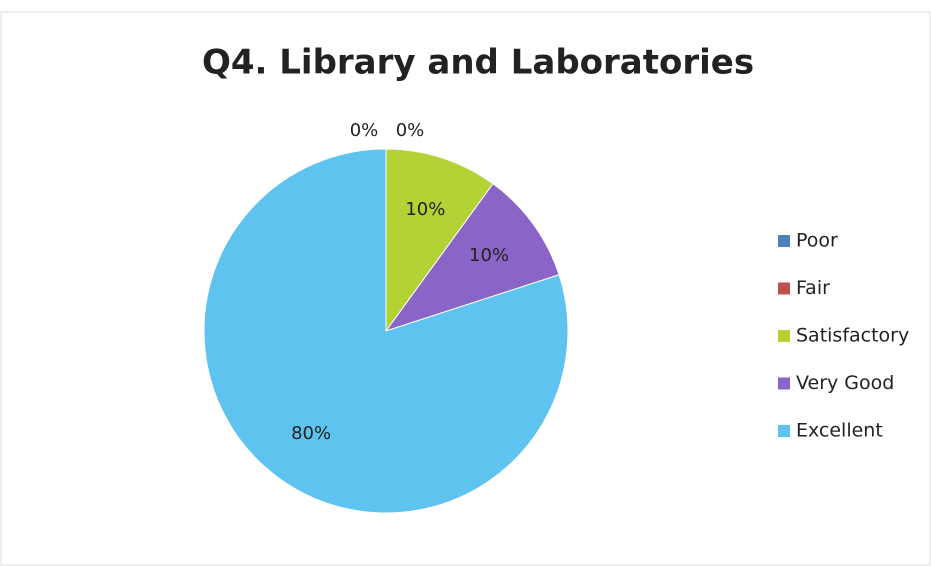 The height and width of the screenshot is (566, 931). I want to click on legend-label: Satisfactory, so click(852, 336).